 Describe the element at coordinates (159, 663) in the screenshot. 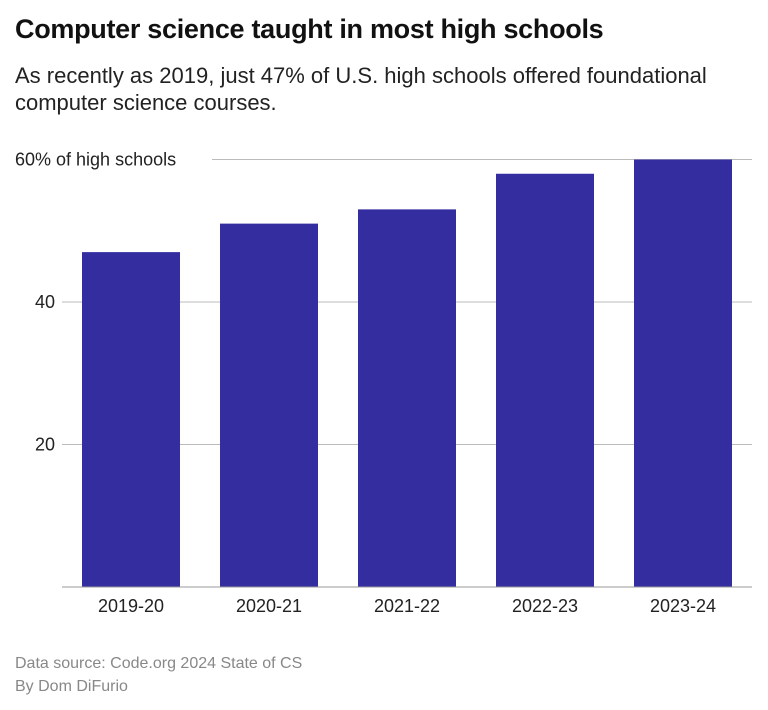

I see `data-source: Data source: Code.org 2024 State of CS` at that location.